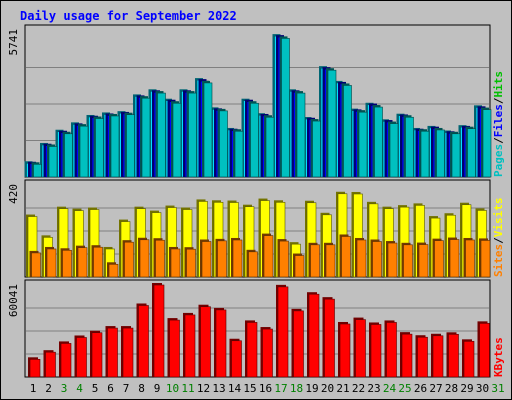 The width and height of the screenshot is (512, 400). I want to click on x-tick-label: 22, so click(358, 388).